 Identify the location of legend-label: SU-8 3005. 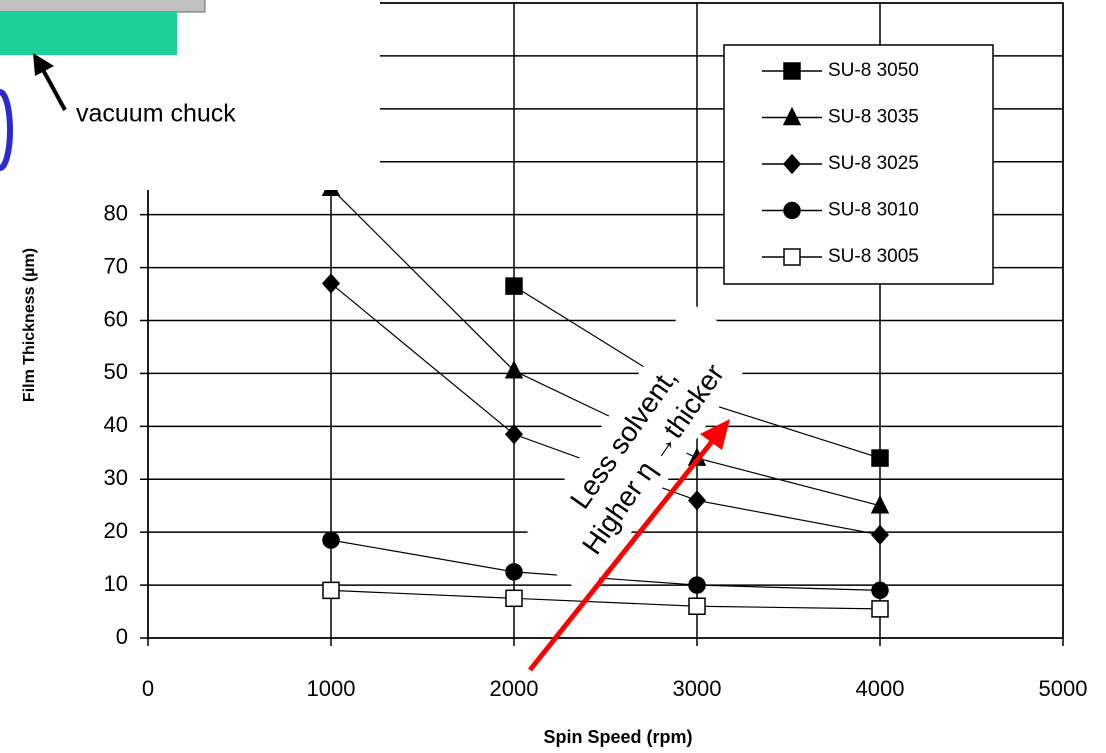
(873, 256).